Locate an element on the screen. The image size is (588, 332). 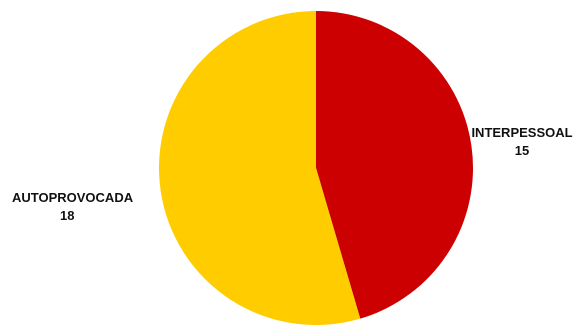
slice-value-interpessoal: 15 is located at coordinates (522, 150).